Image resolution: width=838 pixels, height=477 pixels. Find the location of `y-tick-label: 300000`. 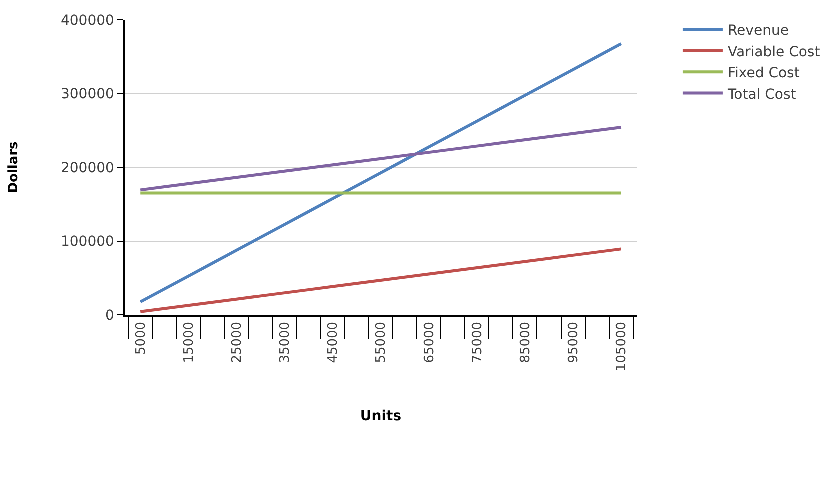

y-tick-label: 300000 is located at coordinates (87, 94).